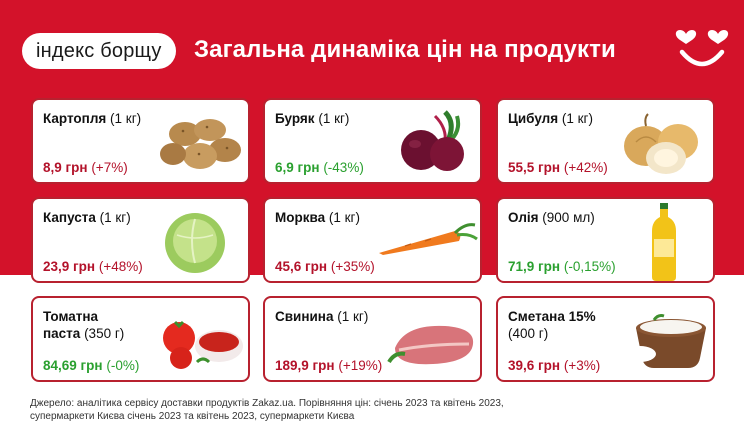 The height and width of the screenshot is (440, 744). What do you see at coordinates (203, 344) in the screenshot?
I see `tomato-paste-icon` at bounding box center [203, 344].